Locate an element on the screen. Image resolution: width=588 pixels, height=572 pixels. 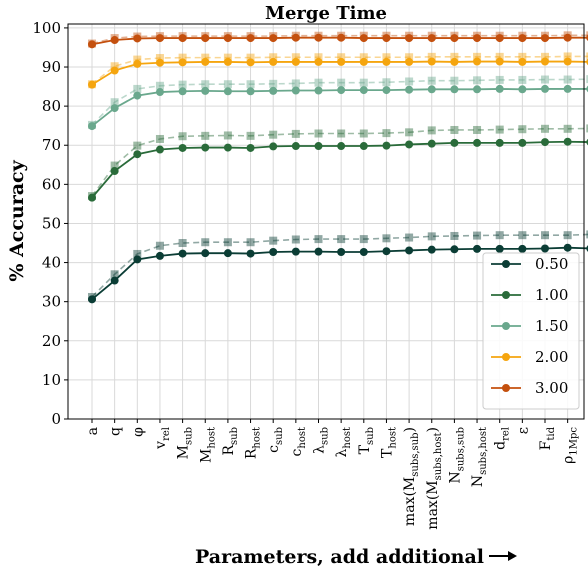
x-tick-label: Rsub is located at coordinates (230, 441).